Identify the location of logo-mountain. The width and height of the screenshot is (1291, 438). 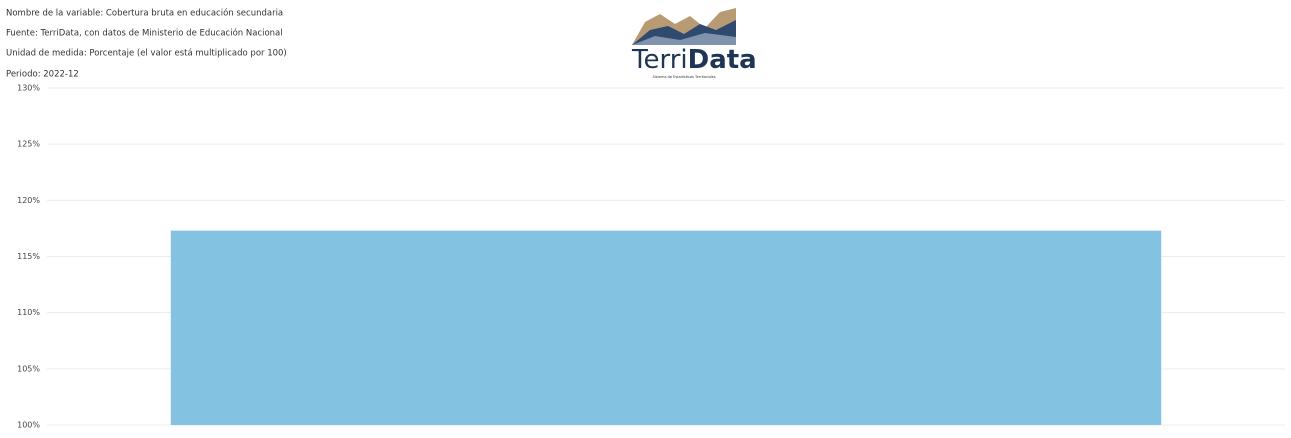
(684, 39).